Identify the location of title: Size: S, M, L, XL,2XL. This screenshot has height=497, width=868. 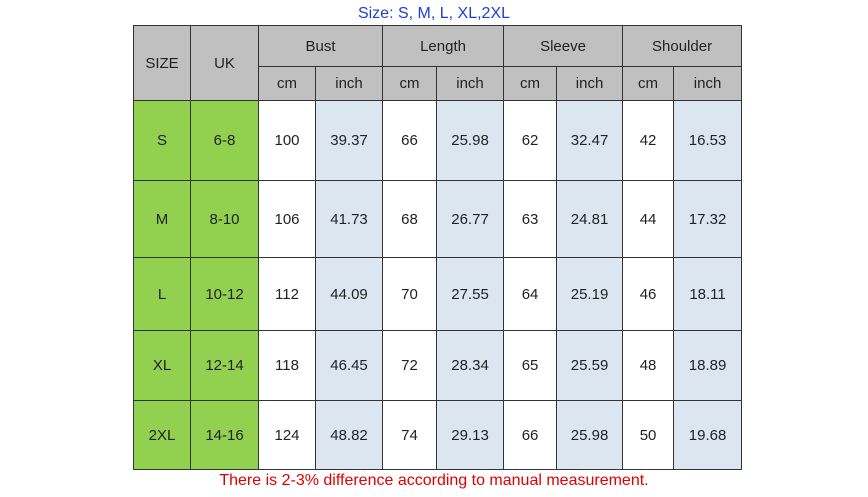
(434, 13).